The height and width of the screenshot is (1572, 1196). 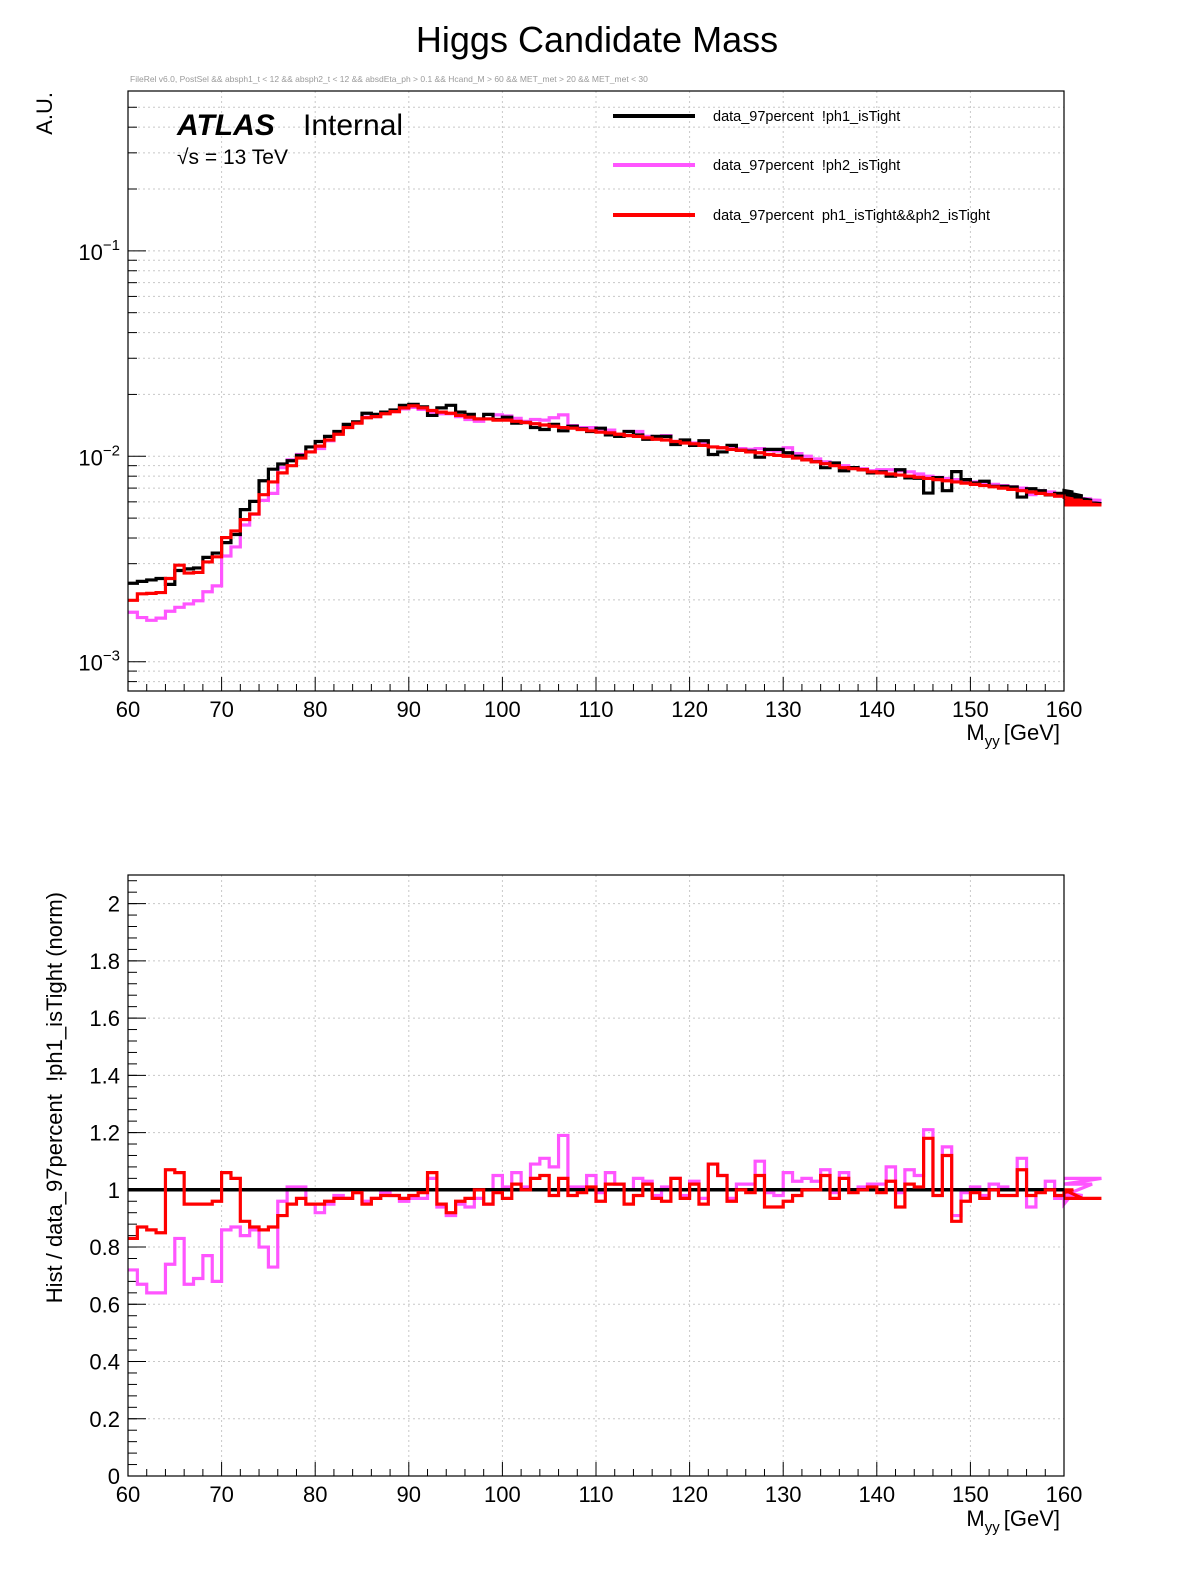 I want to click on y-tick-label: 0.8, so click(x=104, y=1247).